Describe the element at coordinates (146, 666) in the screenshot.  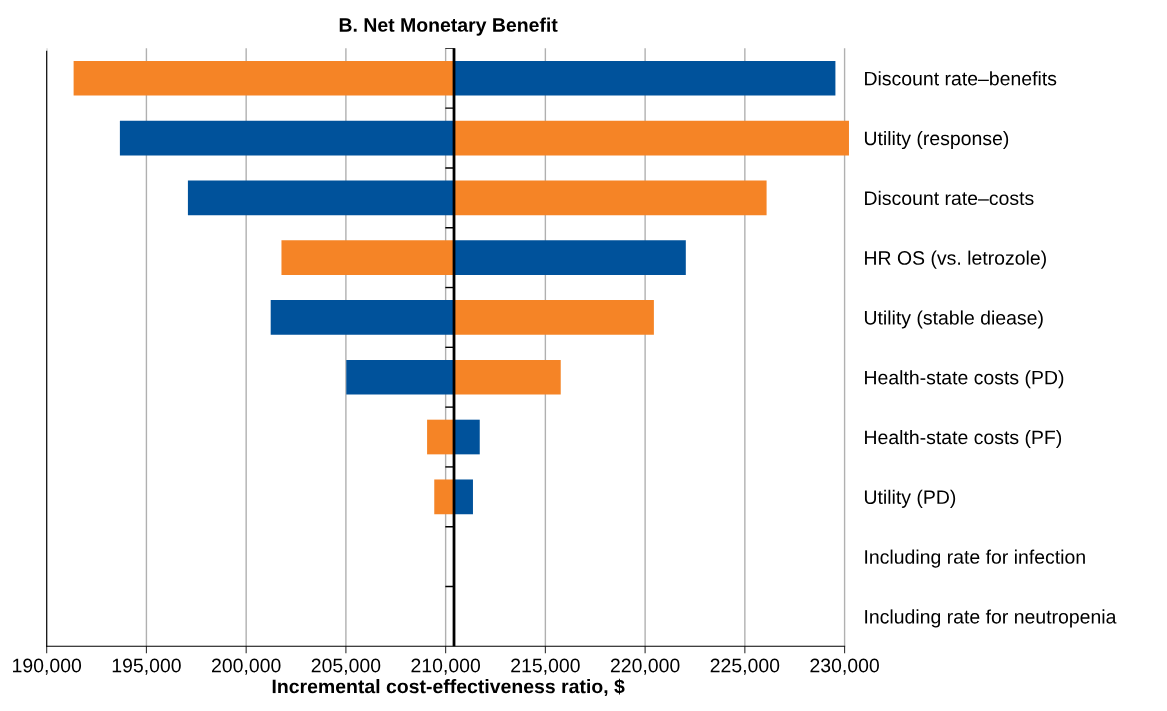
I see `x-tick-label: 195,000` at that location.